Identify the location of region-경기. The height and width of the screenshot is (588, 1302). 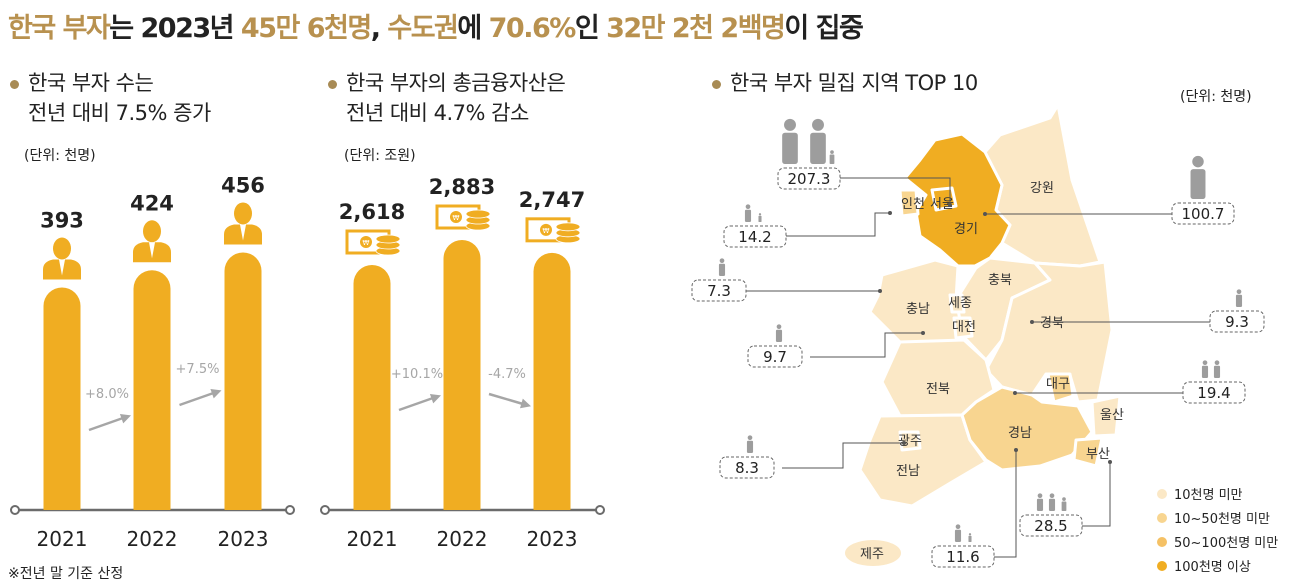
(957, 200).